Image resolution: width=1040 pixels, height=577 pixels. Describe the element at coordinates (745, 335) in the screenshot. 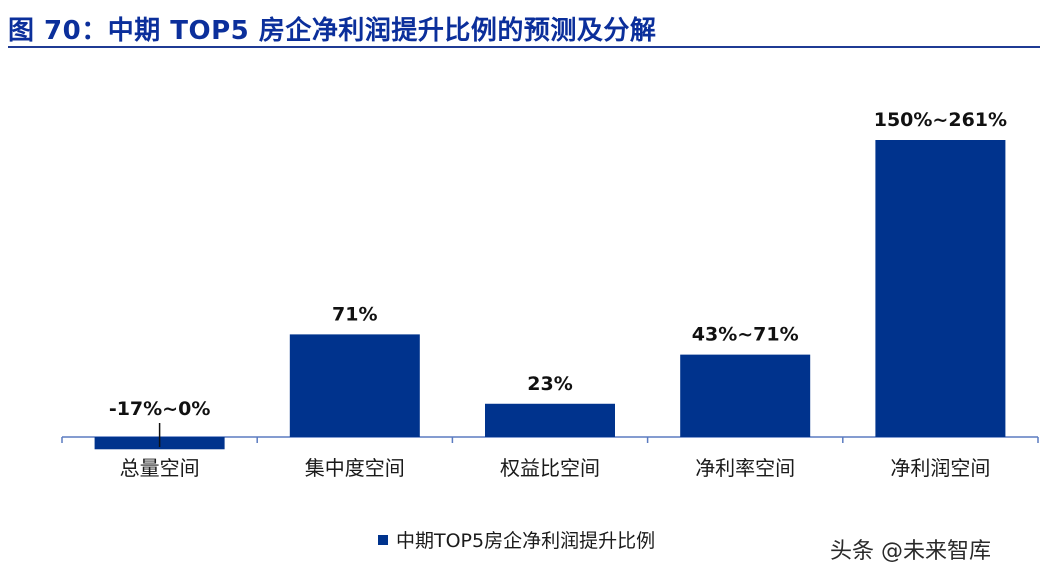

I see `data-label: 43%~71%` at that location.